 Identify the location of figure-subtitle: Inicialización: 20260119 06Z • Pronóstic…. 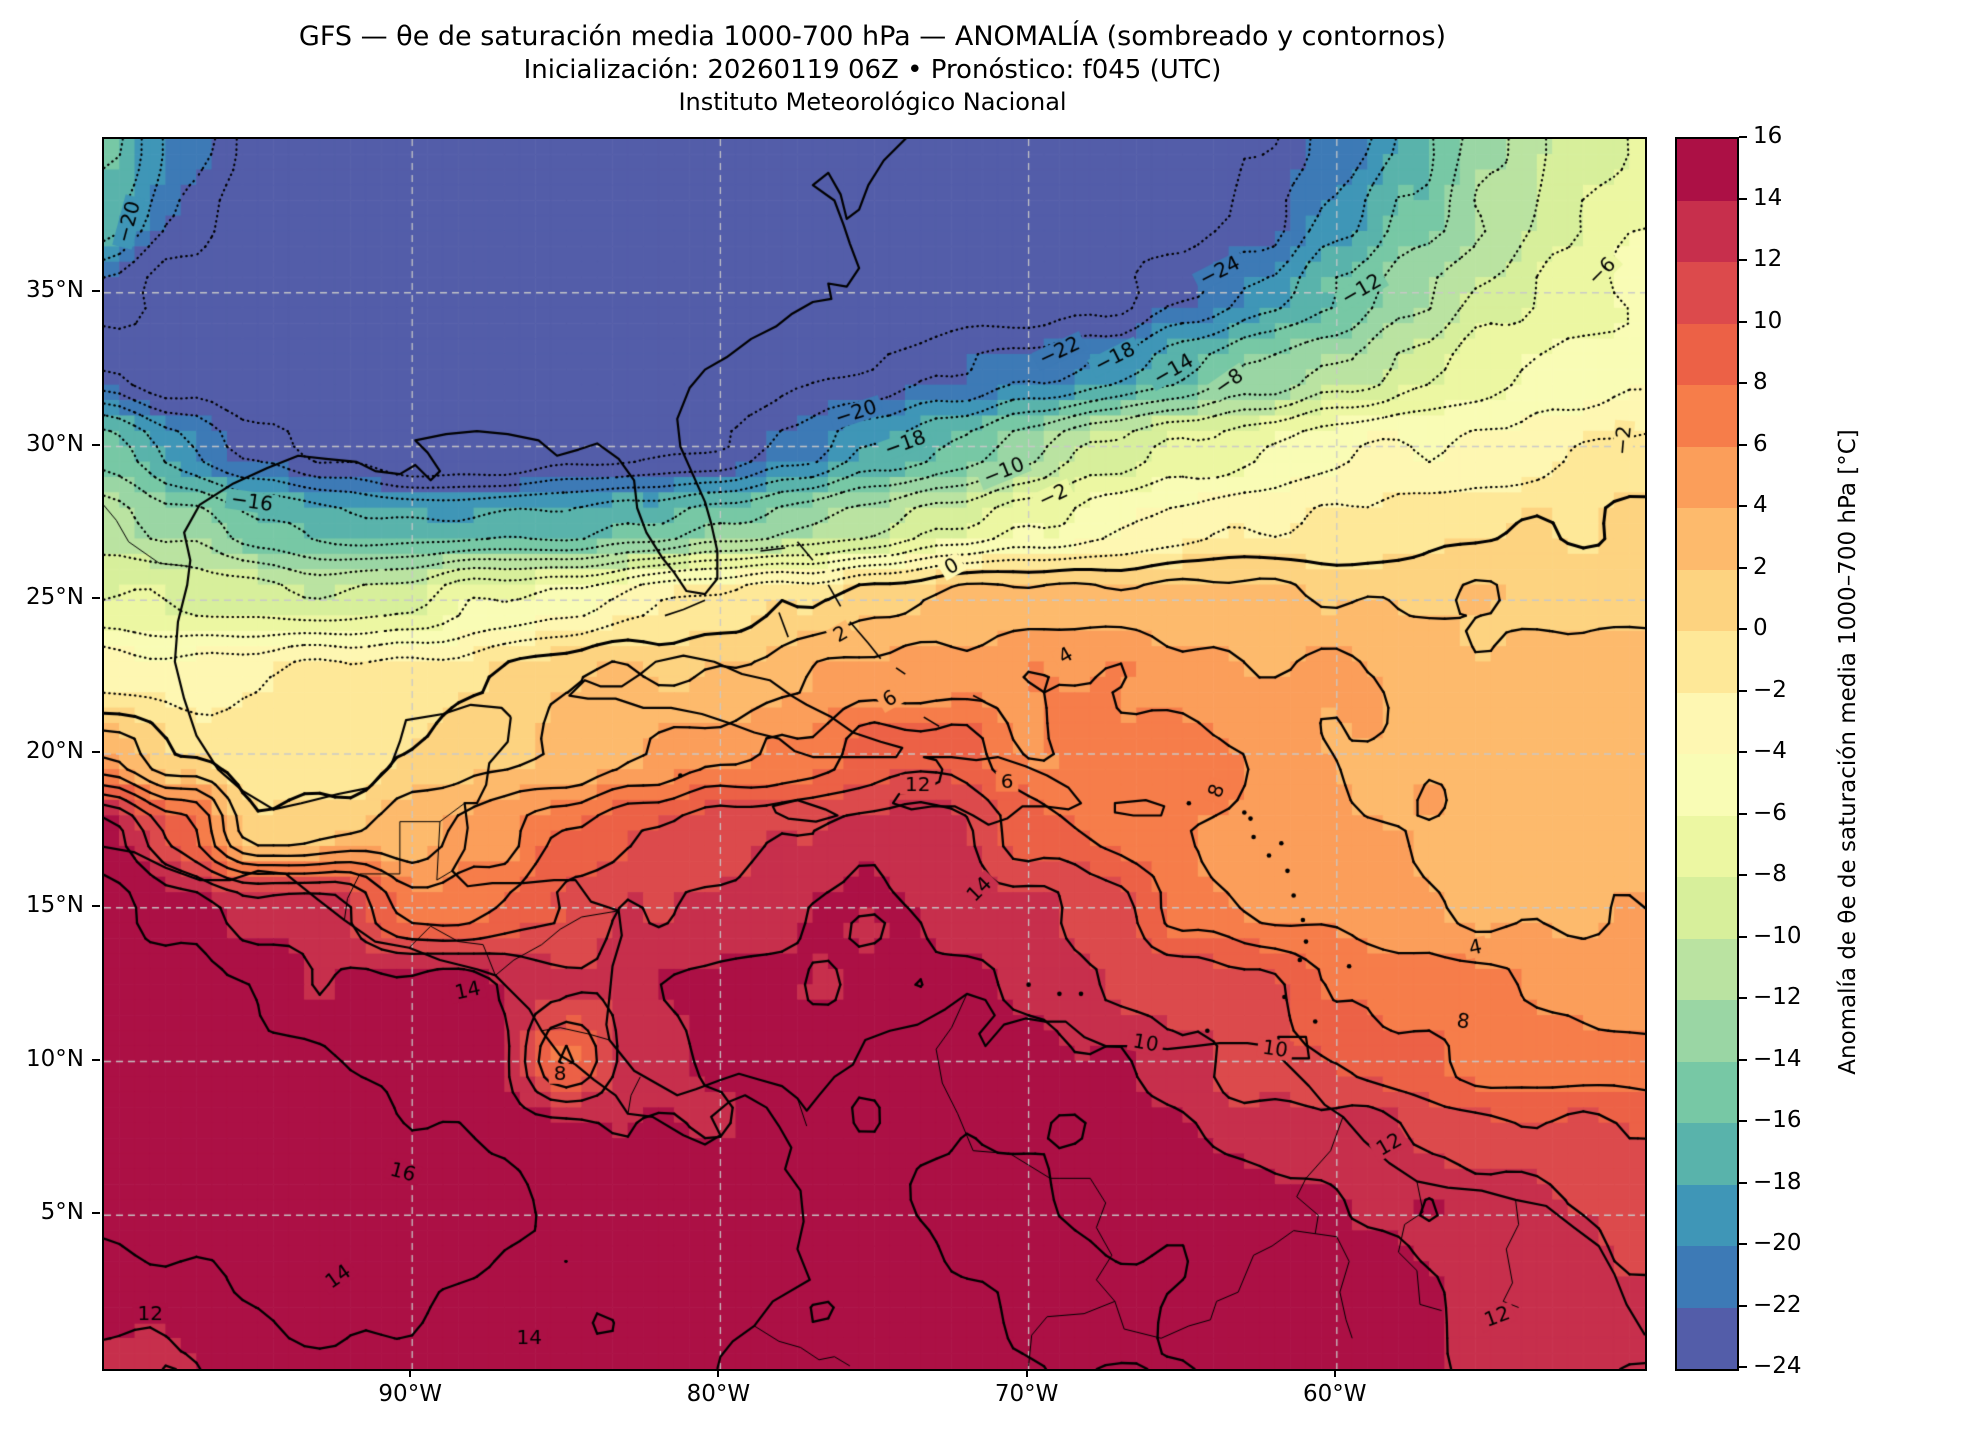
(872, 70).